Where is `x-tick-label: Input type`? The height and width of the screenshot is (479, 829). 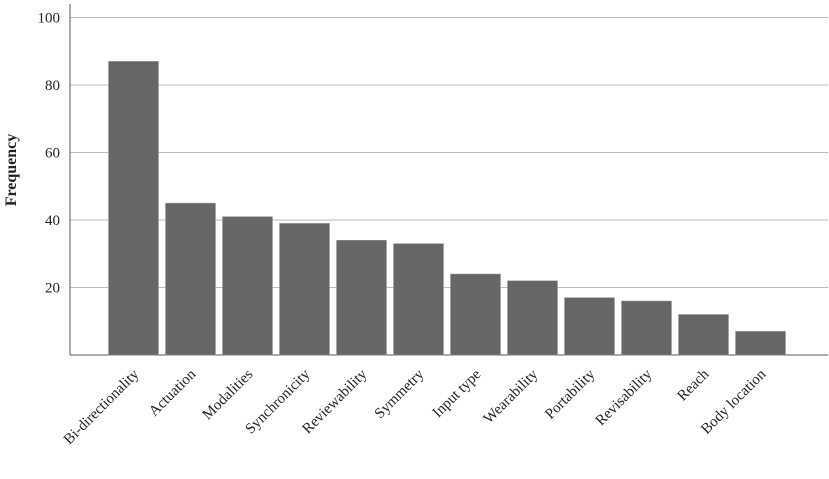
x-tick-label: Input type is located at coordinates (457, 393).